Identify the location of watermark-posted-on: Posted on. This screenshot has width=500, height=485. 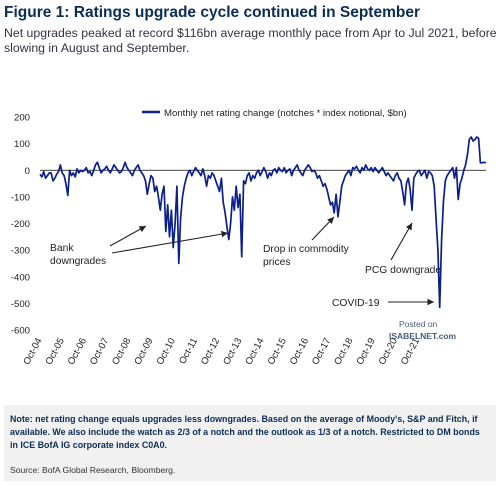
(418, 324).